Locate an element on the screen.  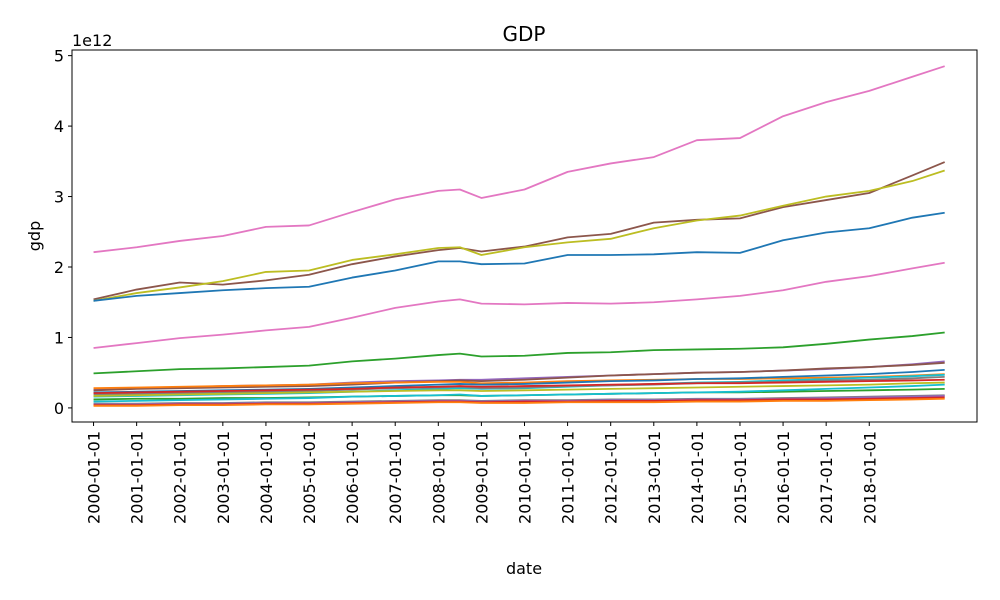
x-tick-label: 2002-01-01 is located at coordinates (180, 477).